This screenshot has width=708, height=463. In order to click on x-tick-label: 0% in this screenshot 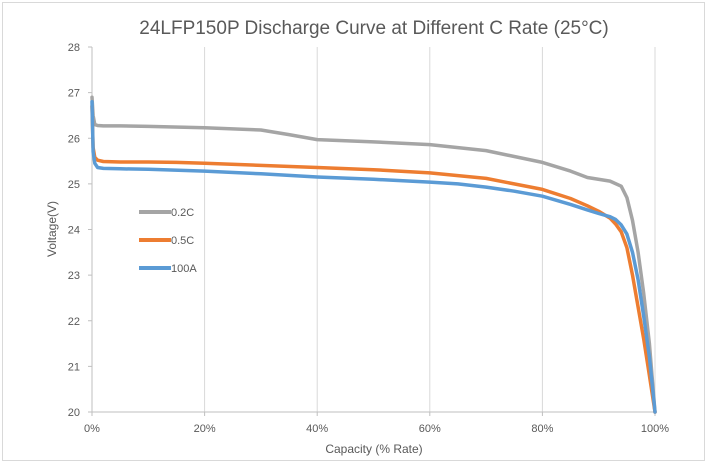, I will do `click(92, 429)`.